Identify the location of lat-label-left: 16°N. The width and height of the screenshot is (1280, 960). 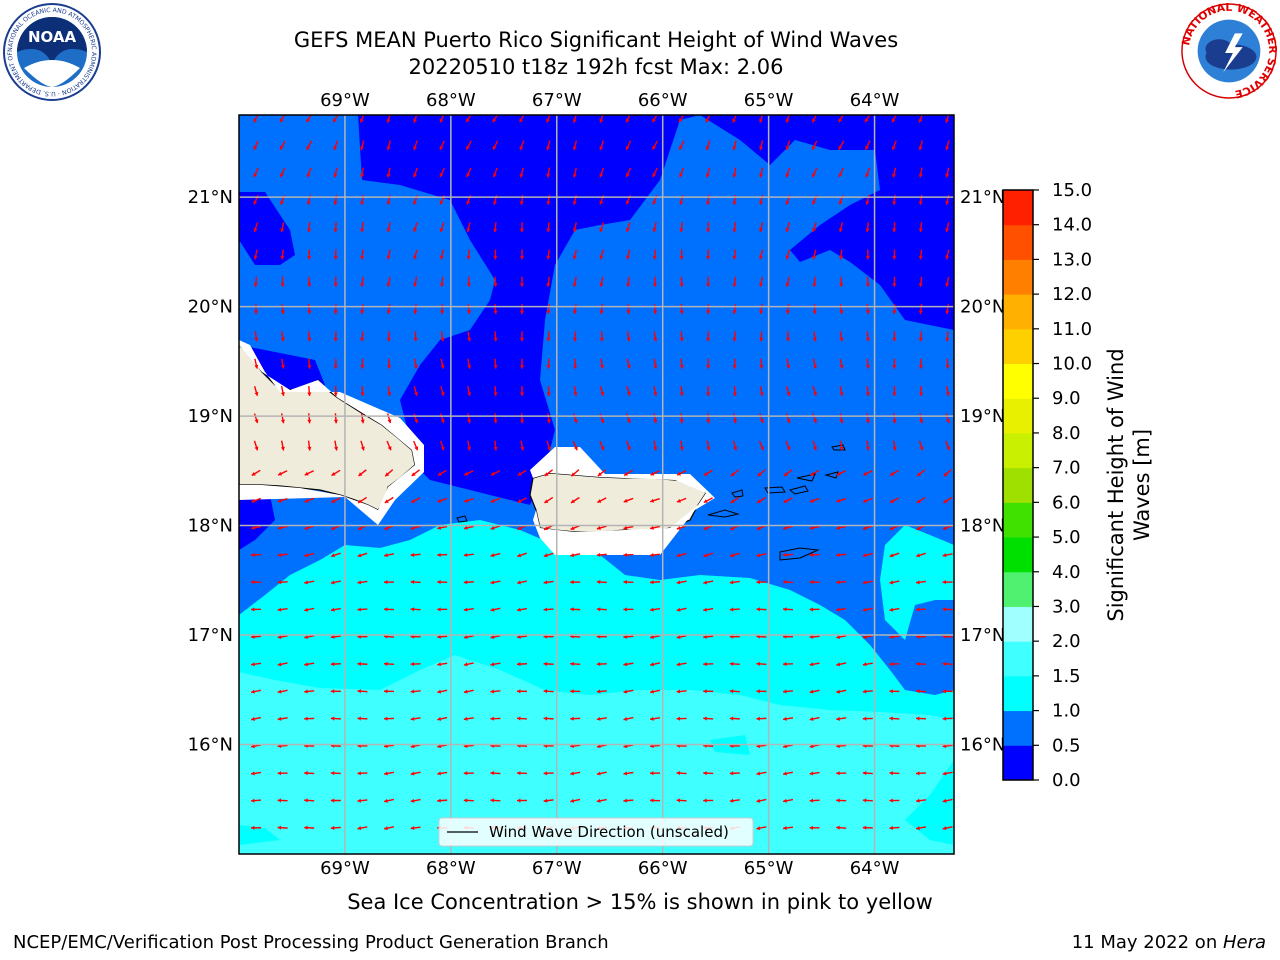
(210, 745).